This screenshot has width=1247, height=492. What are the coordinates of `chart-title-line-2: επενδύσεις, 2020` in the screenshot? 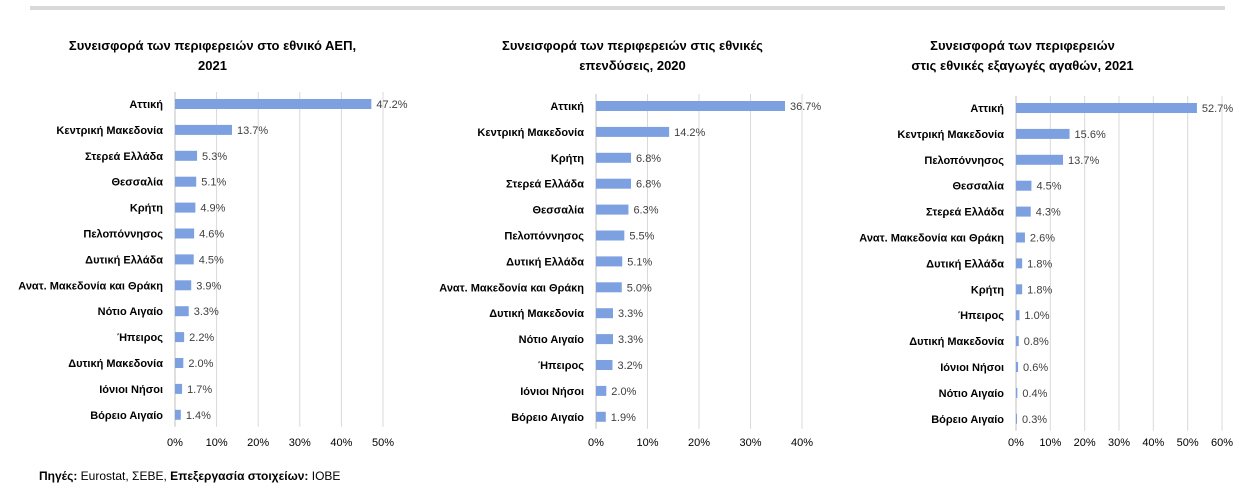 It's located at (632, 65).